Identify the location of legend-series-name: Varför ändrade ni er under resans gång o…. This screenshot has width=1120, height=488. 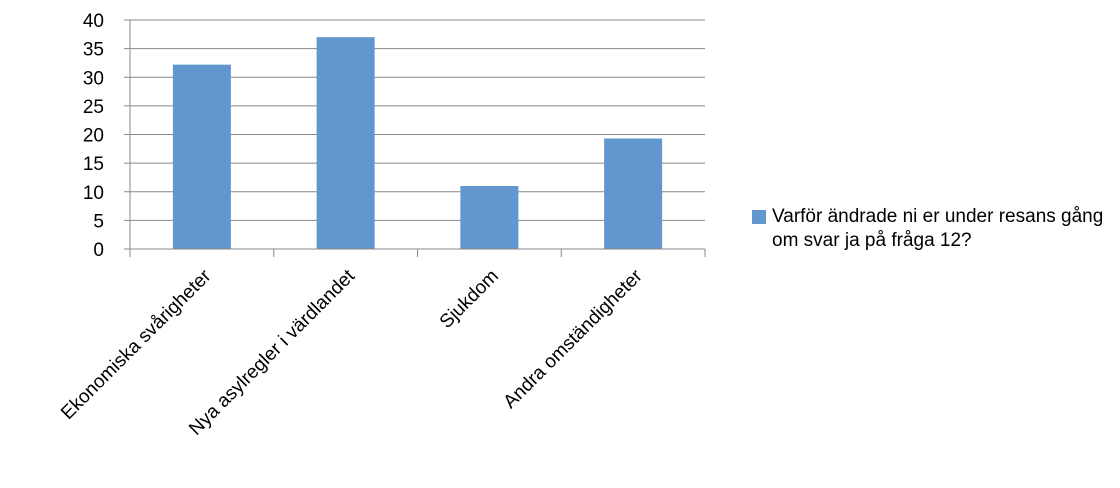
(938, 228).